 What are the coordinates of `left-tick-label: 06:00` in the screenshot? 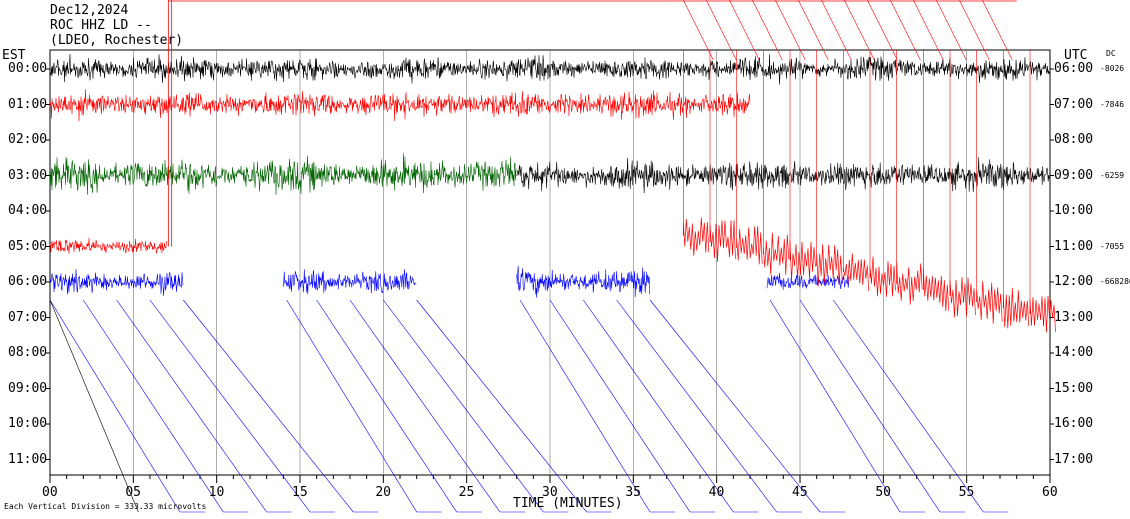 It's located at (28, 281).